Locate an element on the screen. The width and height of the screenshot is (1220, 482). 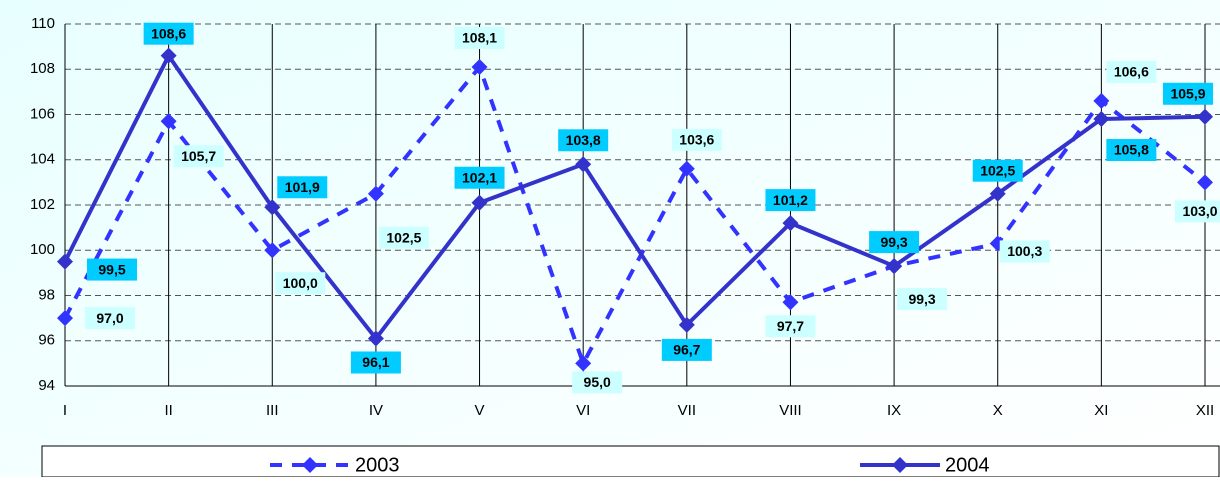
y-tick-label: 102 is located at coordinates (42, 204).